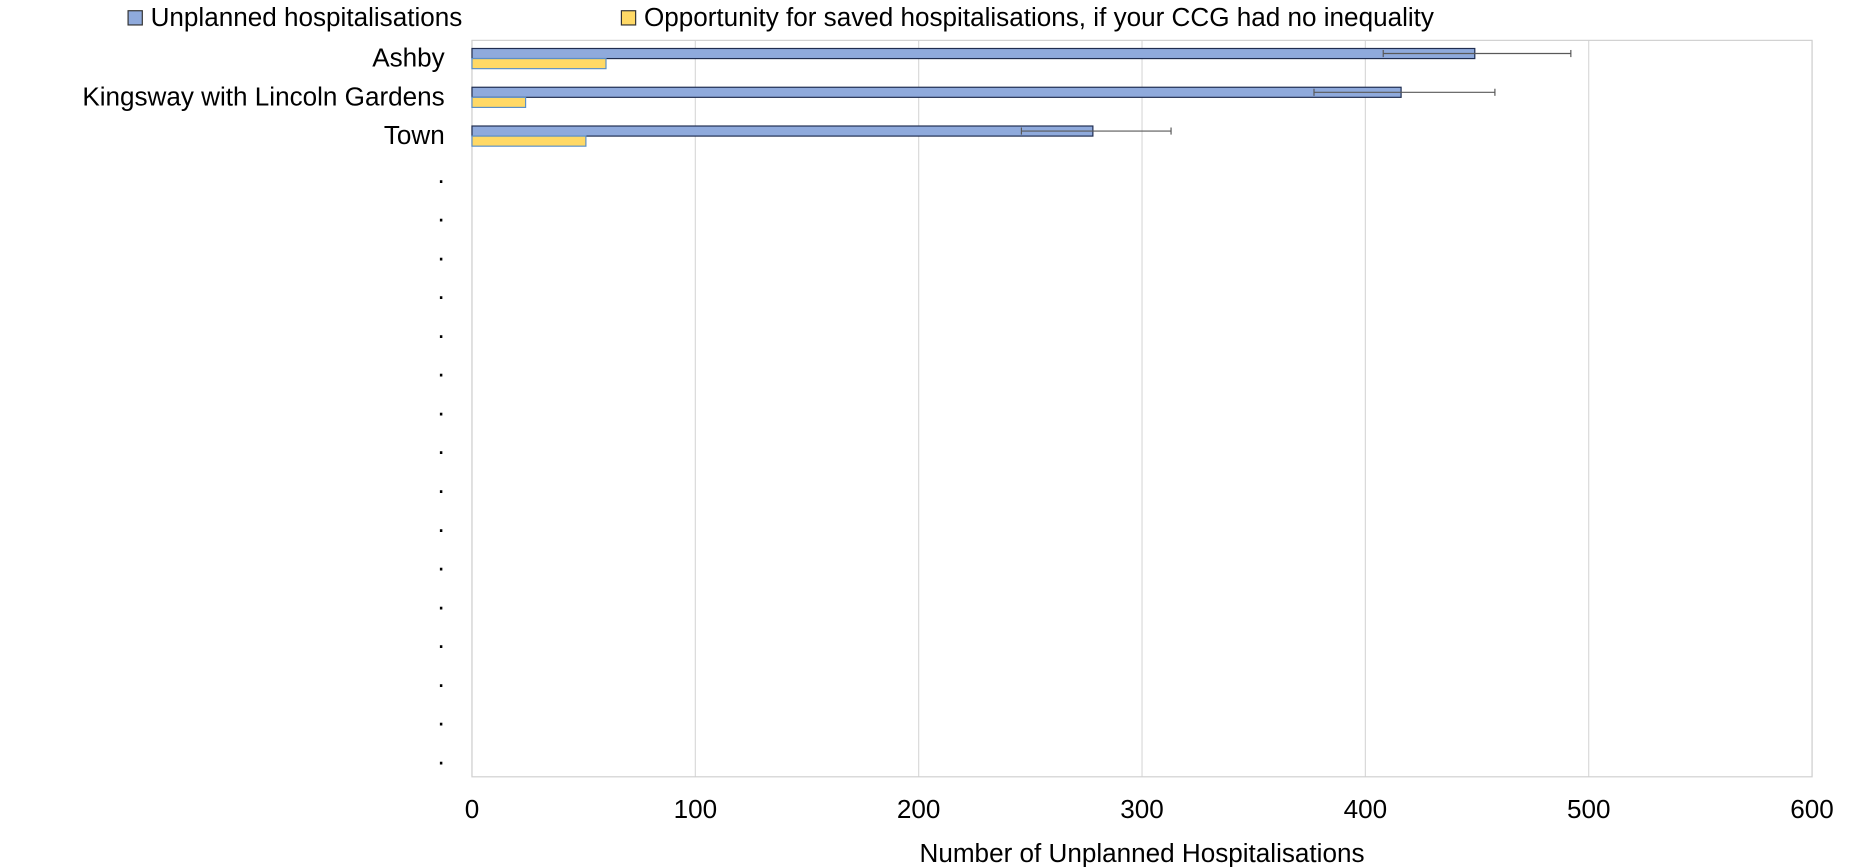 This screenshot has width=1850, height=867. Describe the element at coordinates (307, 17) in the screenshot. I see `legend-label: Unplanned hospitalisations` at that location.